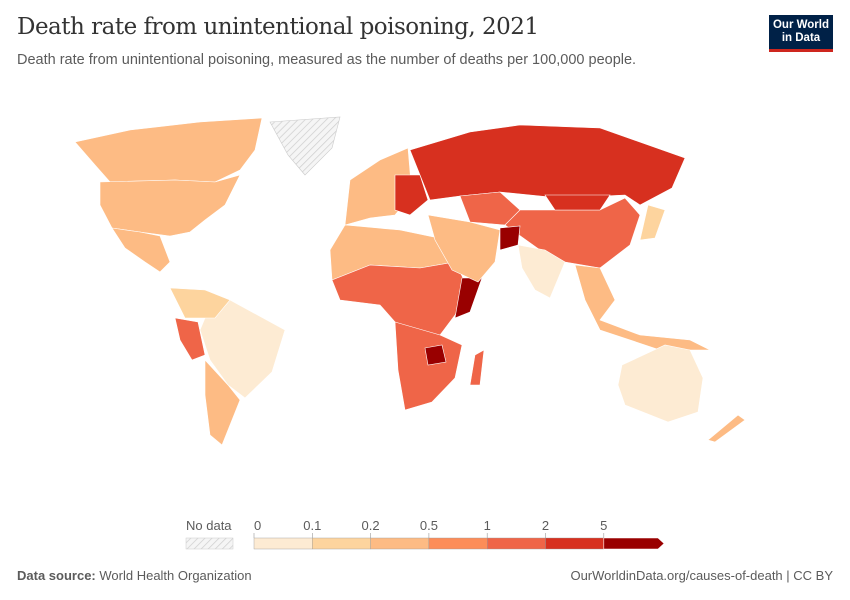 This screenshot has width=850, height=600. What do you see at coordinates (200, 303) in the screenshot?
I see `country-colombia` at bounding box center [200, 303].